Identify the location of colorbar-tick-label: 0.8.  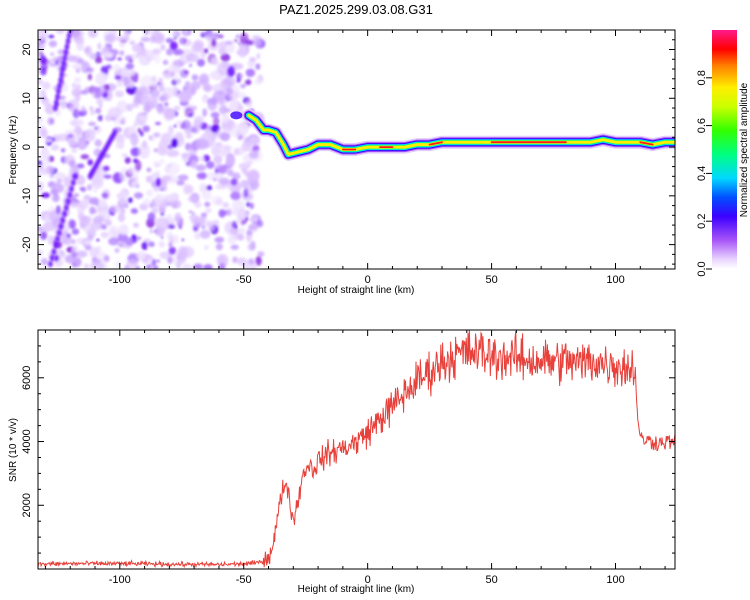
(702, 77).